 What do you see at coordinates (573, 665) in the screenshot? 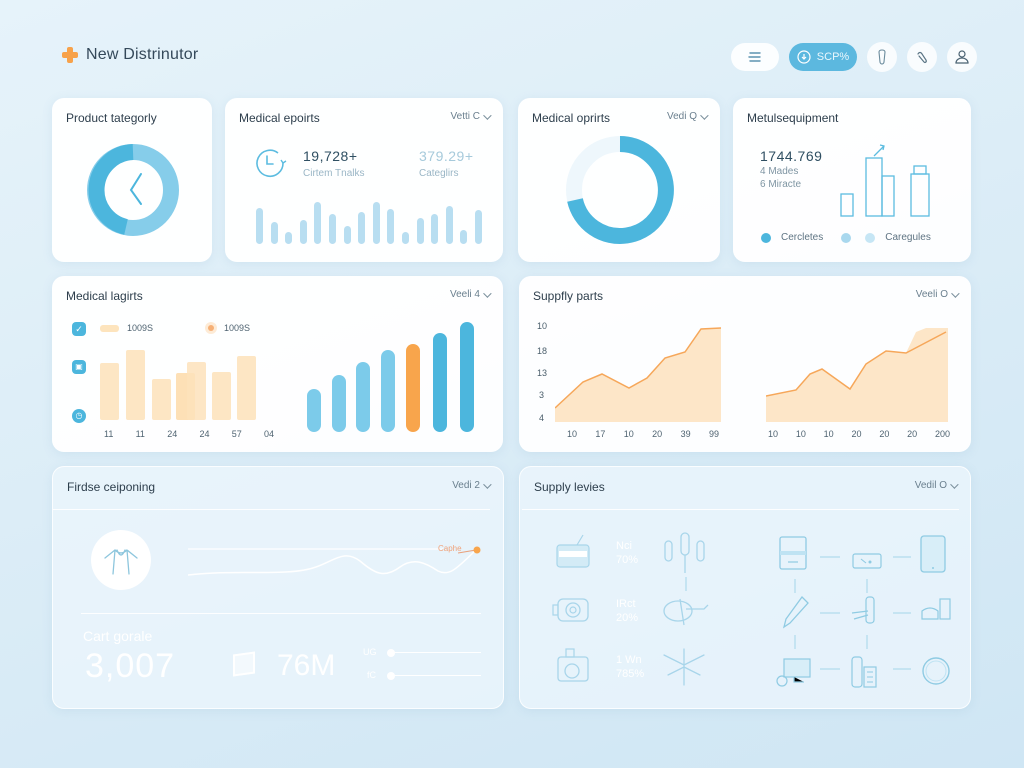
I see `camera-device-icon` at bounding box center [573, 665].